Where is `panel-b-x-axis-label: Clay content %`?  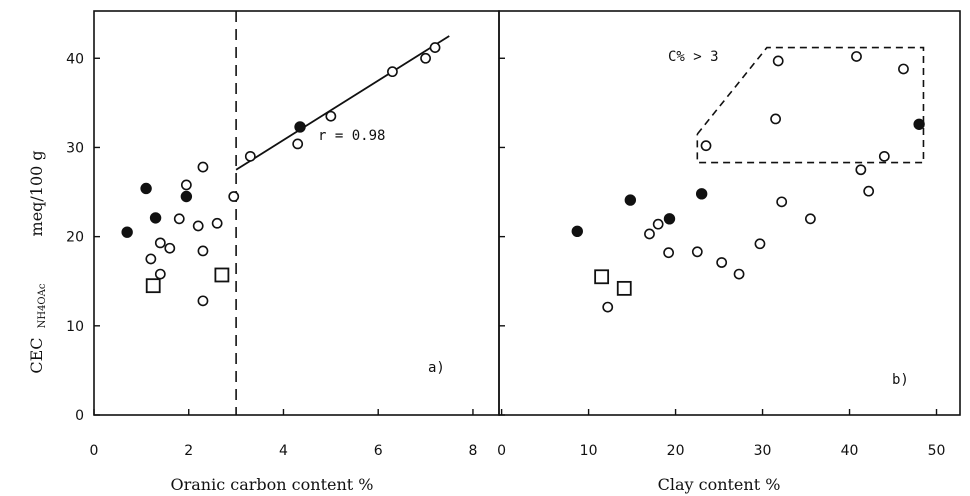
panel-b-x-axis-label: Clay content % is located at coordinates (719, 484).